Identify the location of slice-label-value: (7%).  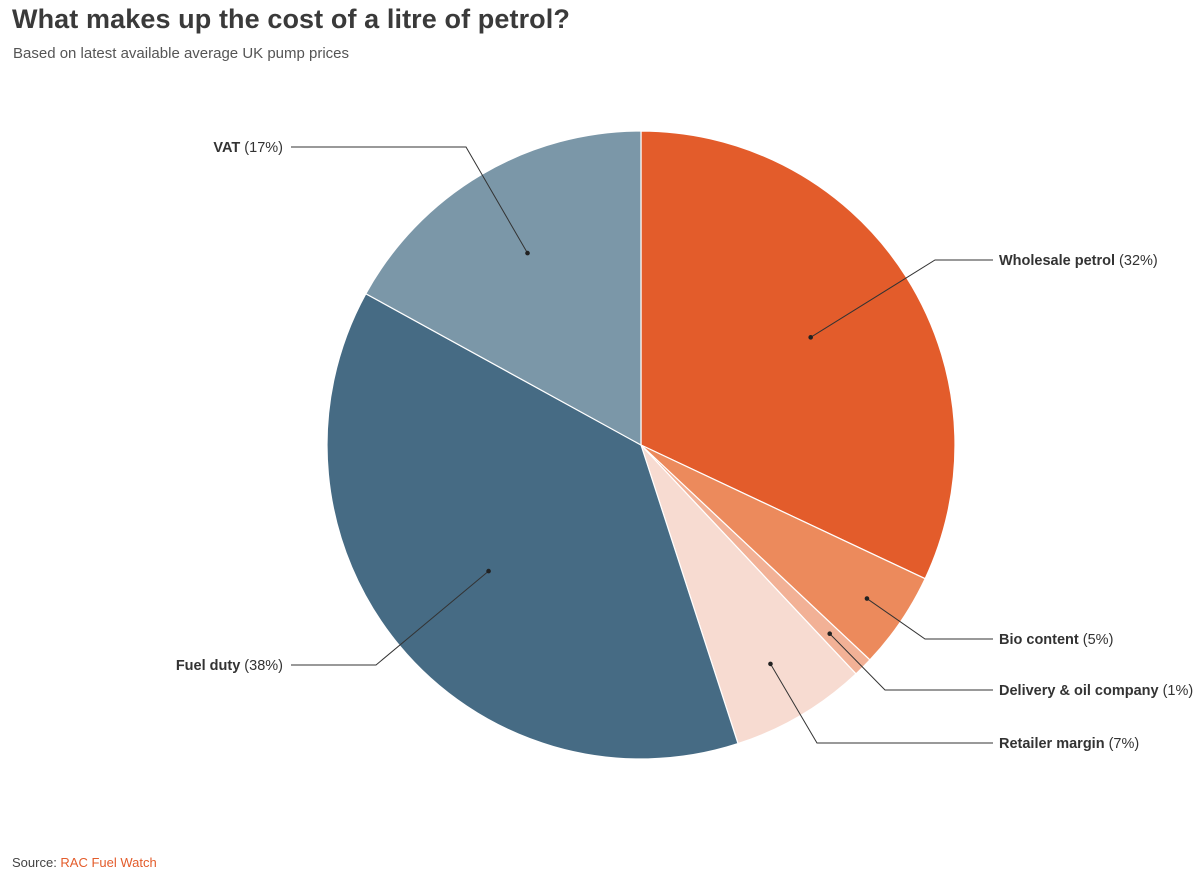
(1122, 744).